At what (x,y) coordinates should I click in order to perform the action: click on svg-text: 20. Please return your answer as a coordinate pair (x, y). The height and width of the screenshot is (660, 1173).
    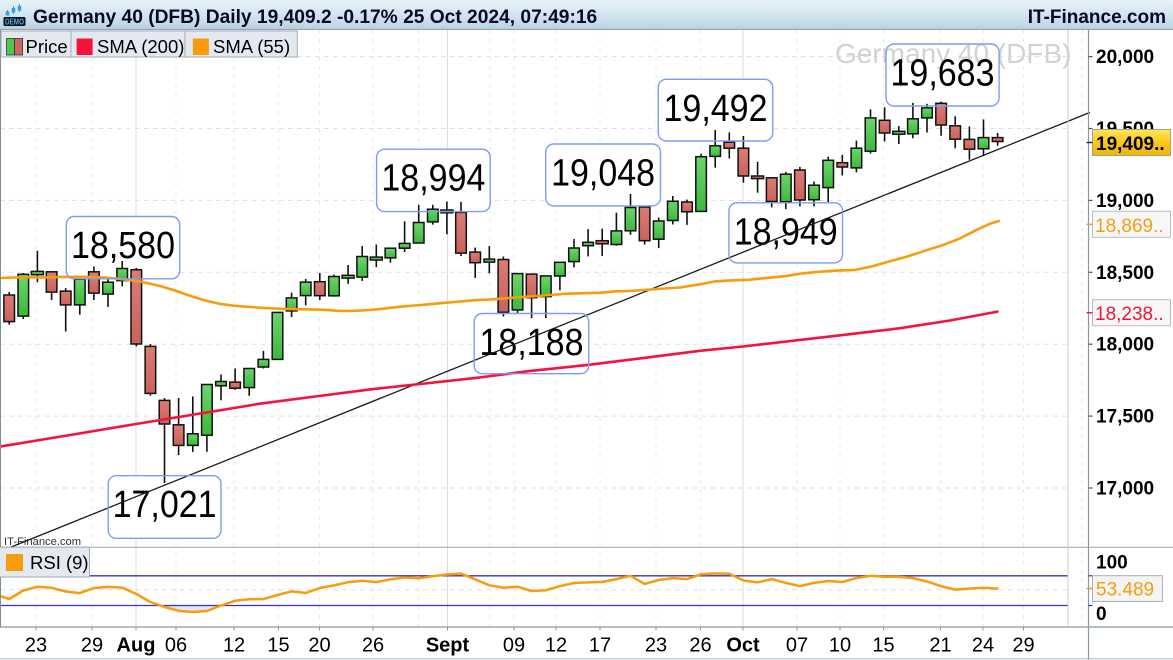
    Looking at the image, I should click on (319, 646).